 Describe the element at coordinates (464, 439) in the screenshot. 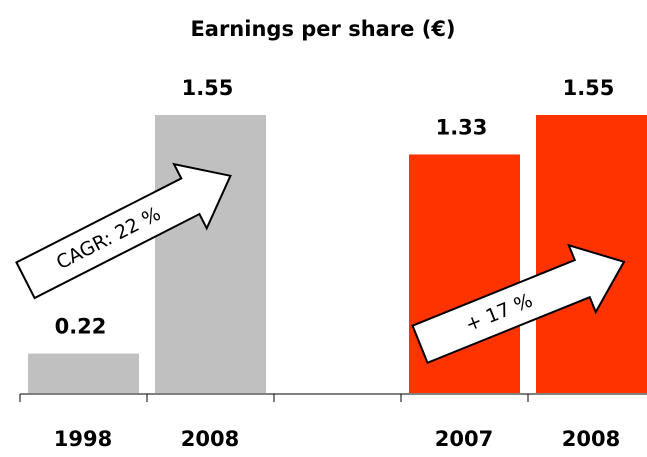

I see `x-tick-label: 2007` at that location.